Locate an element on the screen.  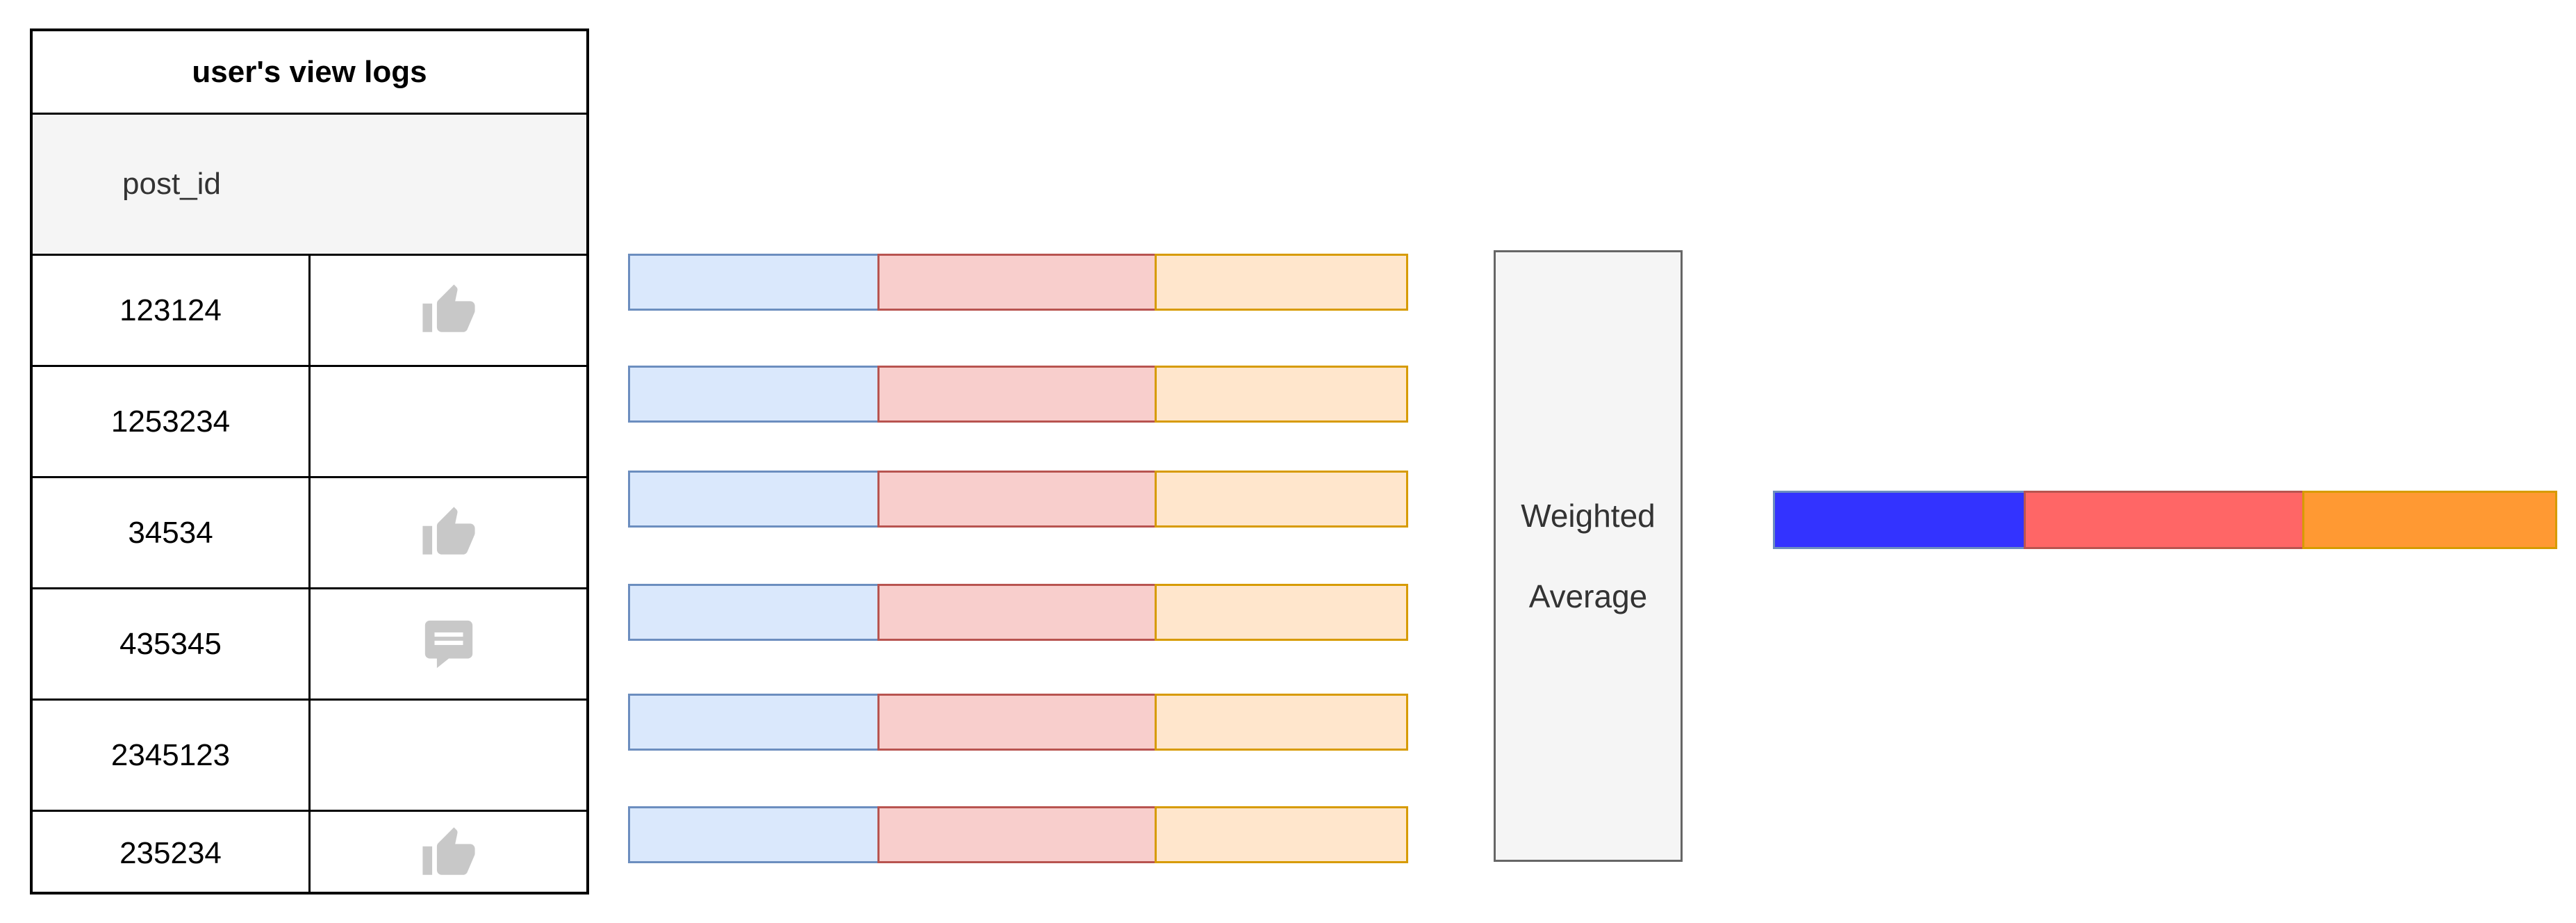
aggregator-label-line2: Average is located at coordinates (1588, 596).